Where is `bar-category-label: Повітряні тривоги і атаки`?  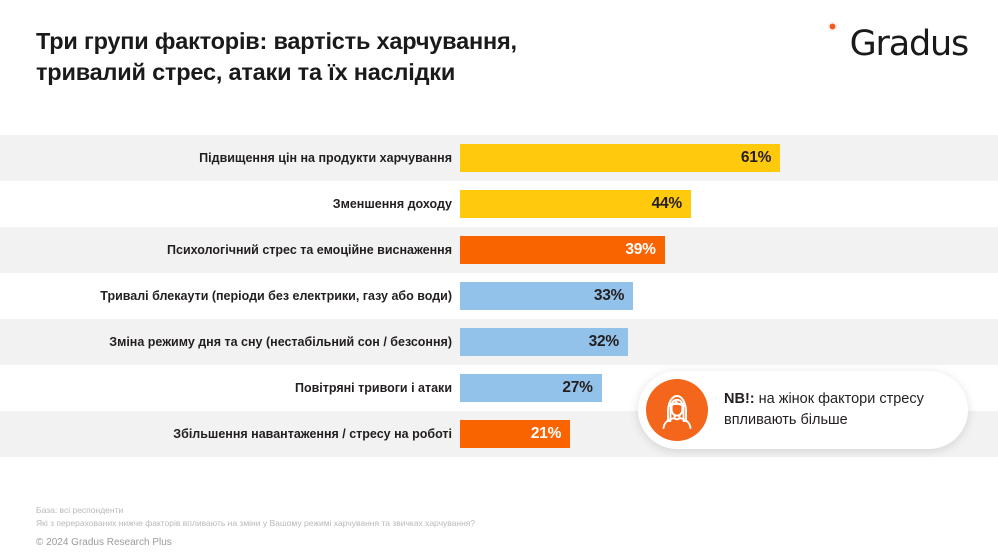
bar-category-label: Повітряні тривоги і атаки is located at coordinates (373, 387).